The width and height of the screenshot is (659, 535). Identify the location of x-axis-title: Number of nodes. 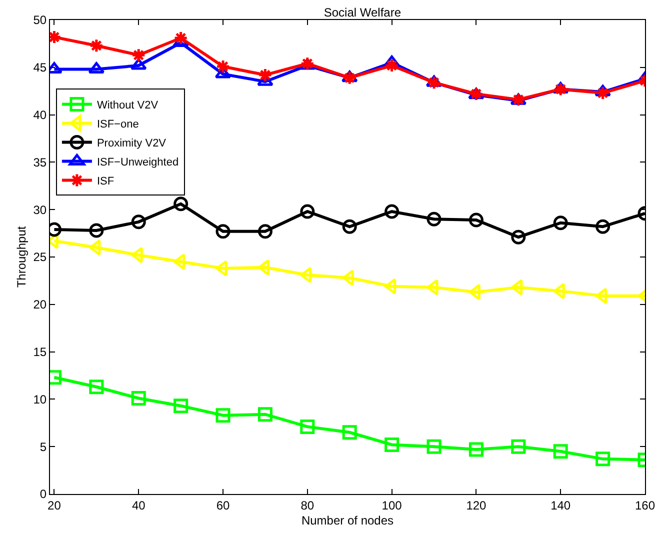
(347, 520).